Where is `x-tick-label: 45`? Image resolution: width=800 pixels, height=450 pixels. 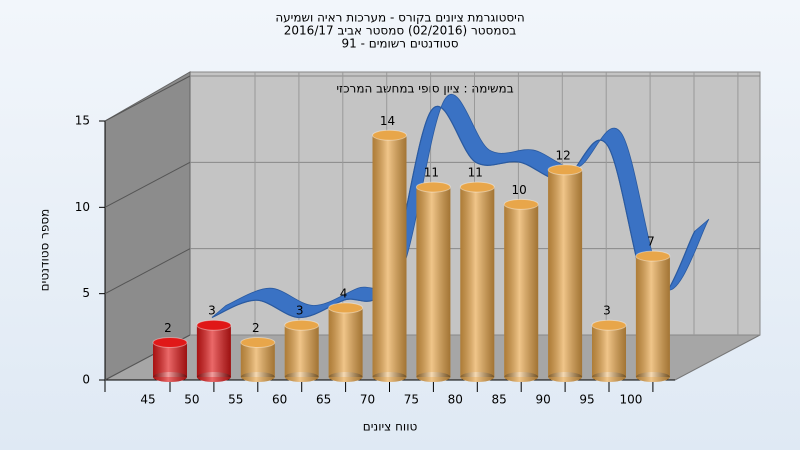 x-tick-label: 45 is located at coordinates (147, 400).